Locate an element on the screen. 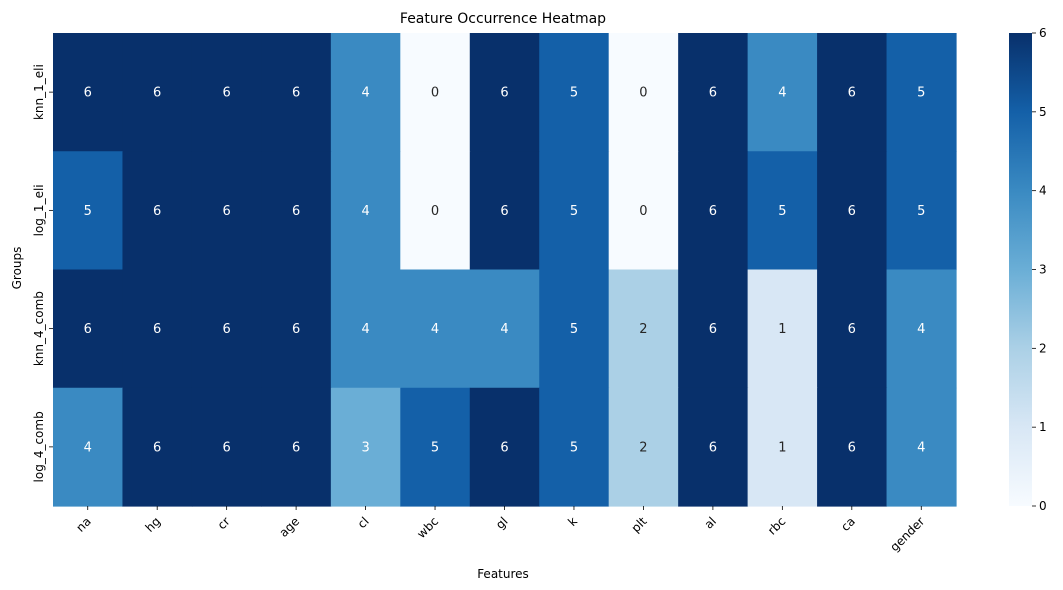  colorbar: 0 1 2 3 4 5 6 is located at coordinates (1028, 269).